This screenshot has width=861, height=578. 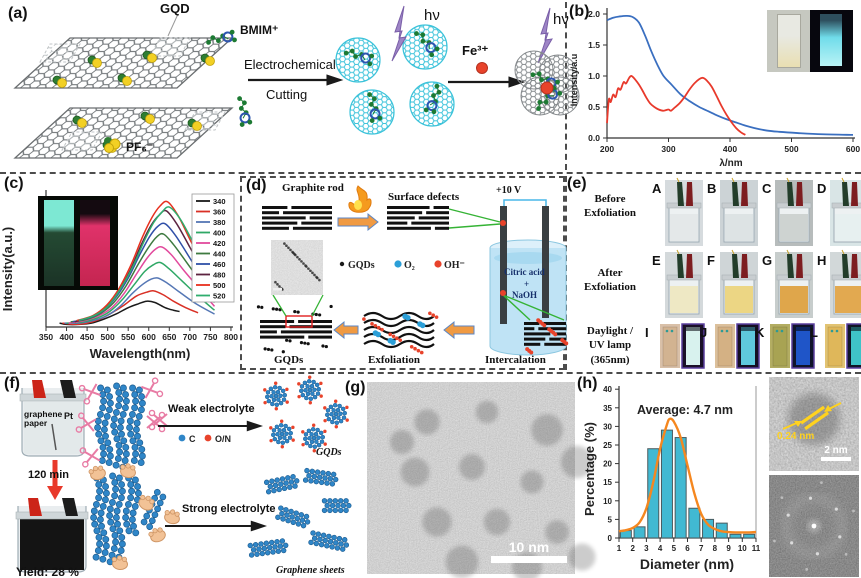 What do you see at coordinates (287, 94) in the screenshot?
I see `cutting-label: Cutting` at bounding box center [287, 94].